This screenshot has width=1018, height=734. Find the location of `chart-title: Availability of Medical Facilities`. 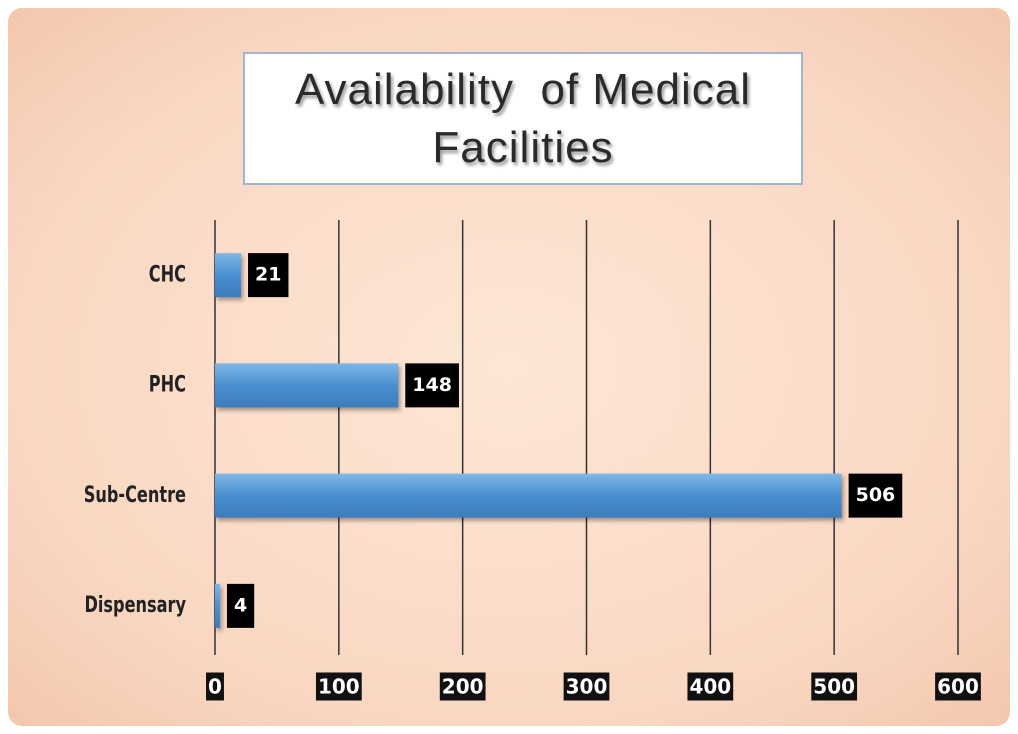

chart-title: Availability of Medical Facilities is located at coordinates (523, 118).